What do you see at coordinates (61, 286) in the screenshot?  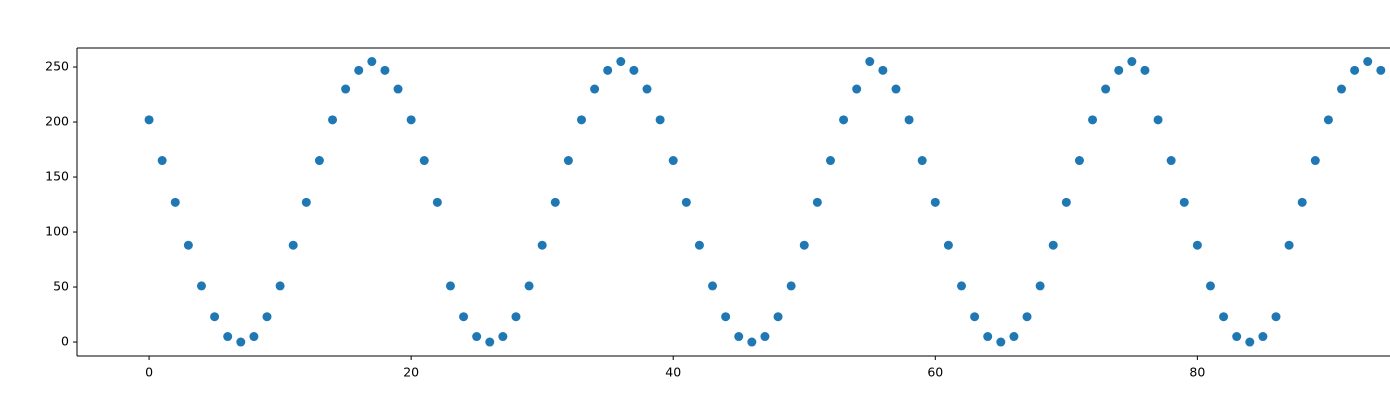 I see `y-tick-label: 50` at bounding box center [61, 286].